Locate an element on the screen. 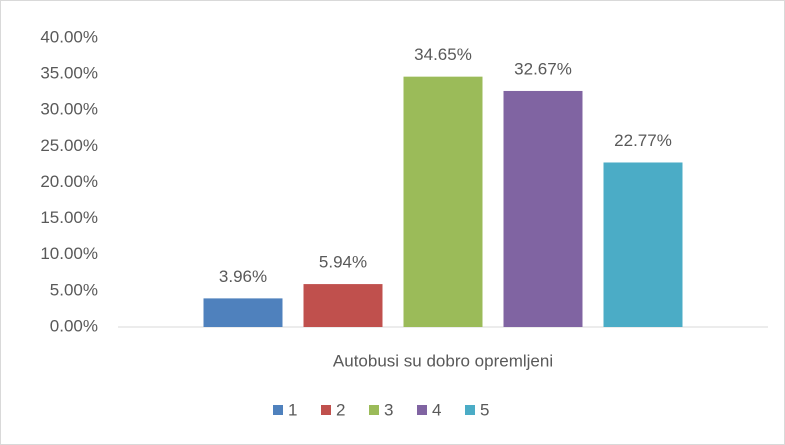 The image size is (785, 445). value-label: 32.67% is located at coordinates (543, 68).